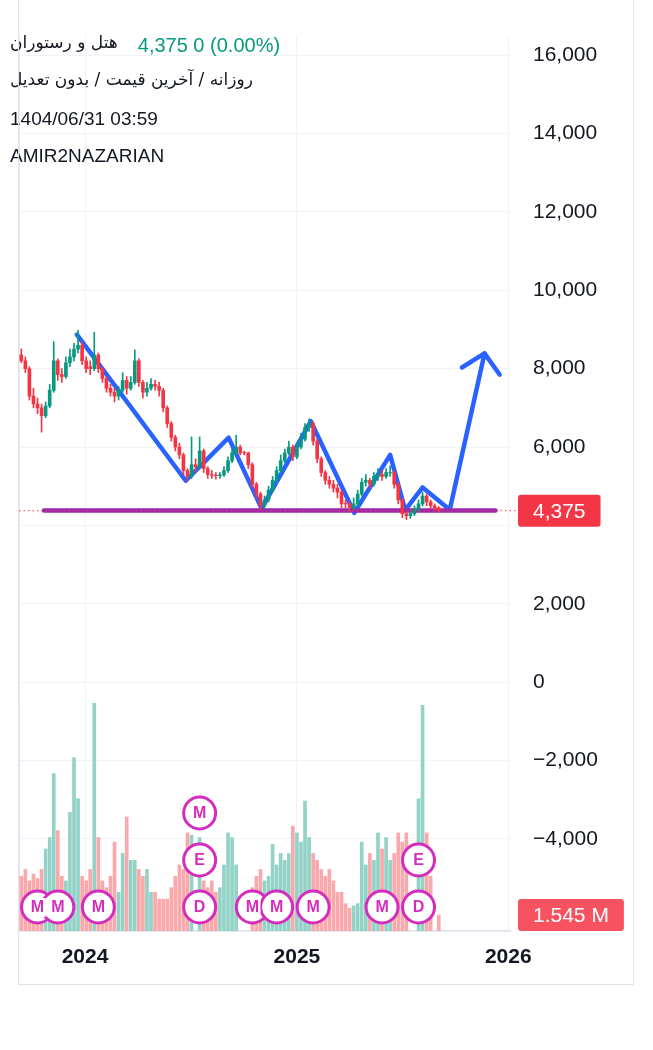 This screenshot has width=653, height=1050. What do you see at coordinates (131, 79) in the screenshot?
I see `text: روزانه / آخرین قیمت / بدون تعدیل` at bounding box center [131, 79].